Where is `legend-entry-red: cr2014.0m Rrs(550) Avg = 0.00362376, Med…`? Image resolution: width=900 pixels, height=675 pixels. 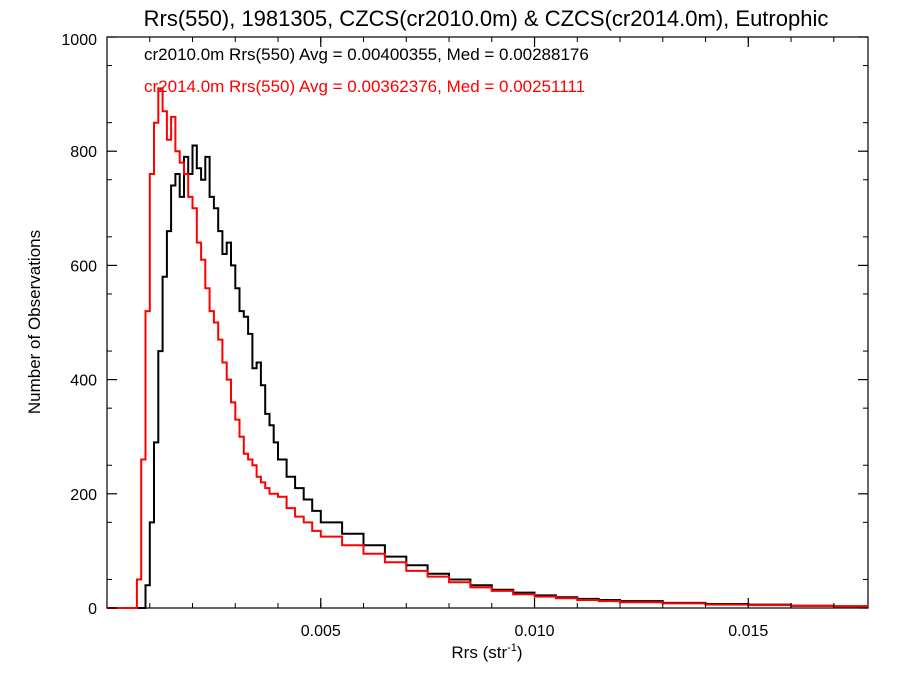 legend-entry-red: cr2014.0m Rrs(550) Avg = 0.00362376, Med… is located at coordinates (364, 86).